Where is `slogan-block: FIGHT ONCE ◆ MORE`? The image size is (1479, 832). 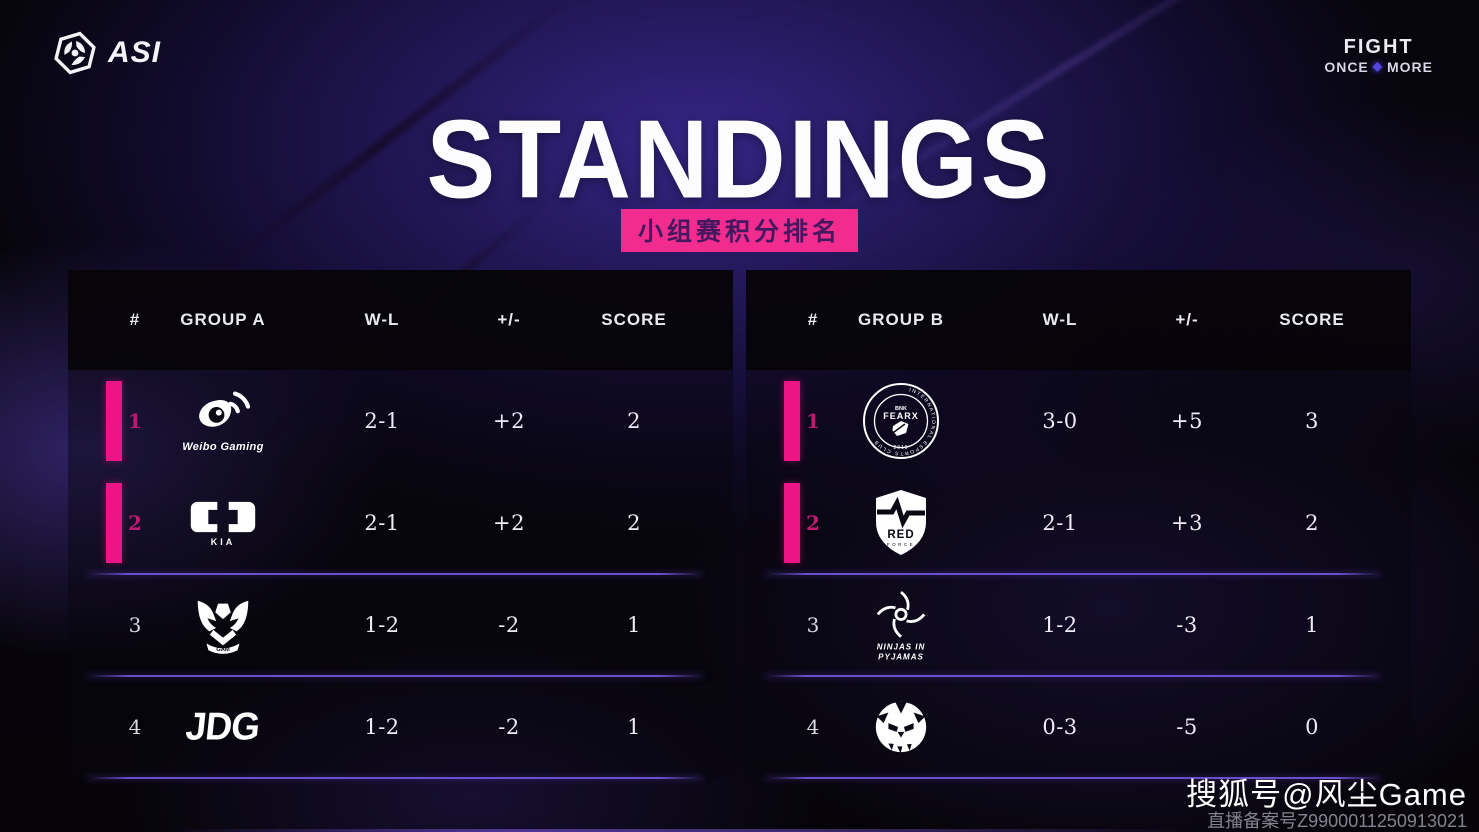 slogan-block: FIGHT ONCE ◆ MORE is located at coordinates (1378, 55).